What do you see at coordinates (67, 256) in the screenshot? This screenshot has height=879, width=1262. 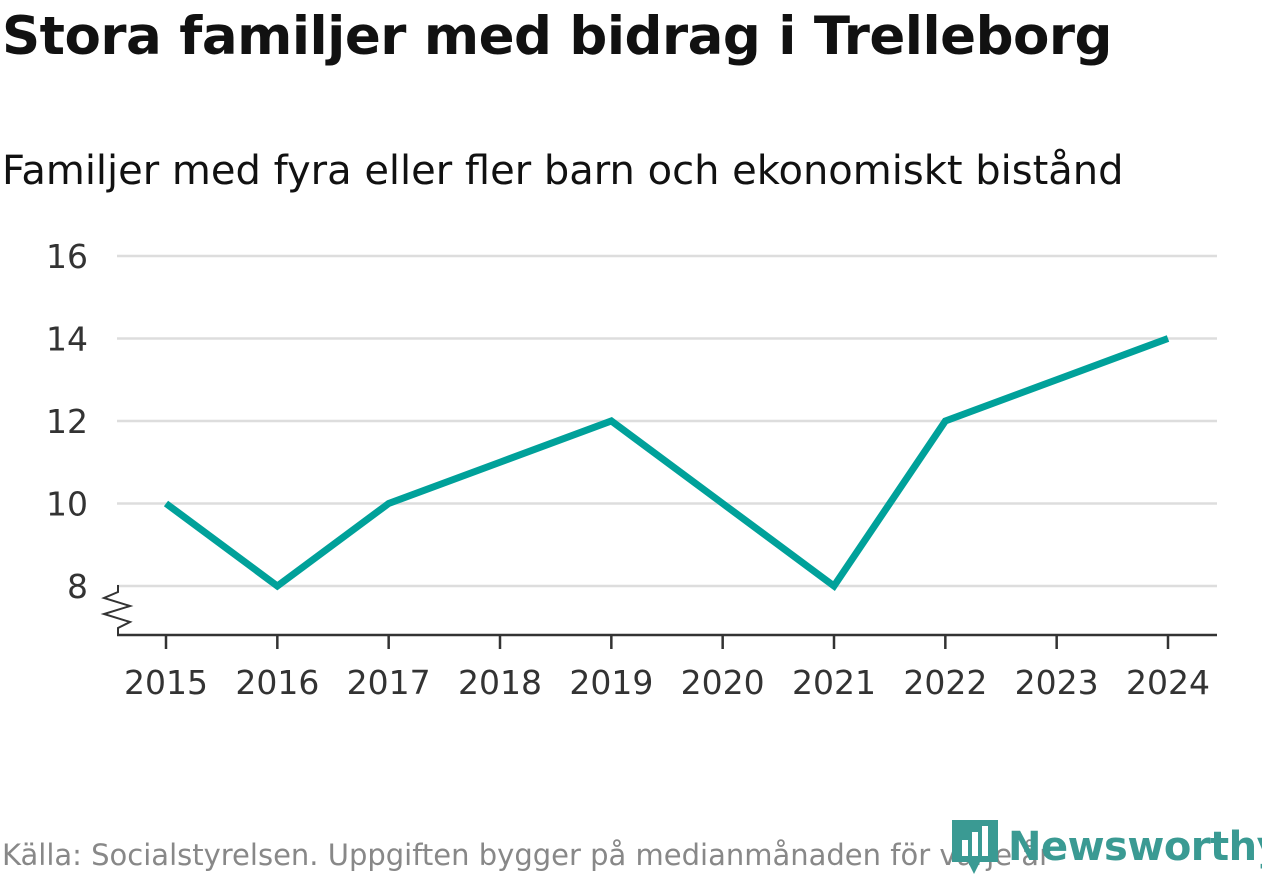 I see `y-tick-label-16: 16` at bounding box center [67, 256].